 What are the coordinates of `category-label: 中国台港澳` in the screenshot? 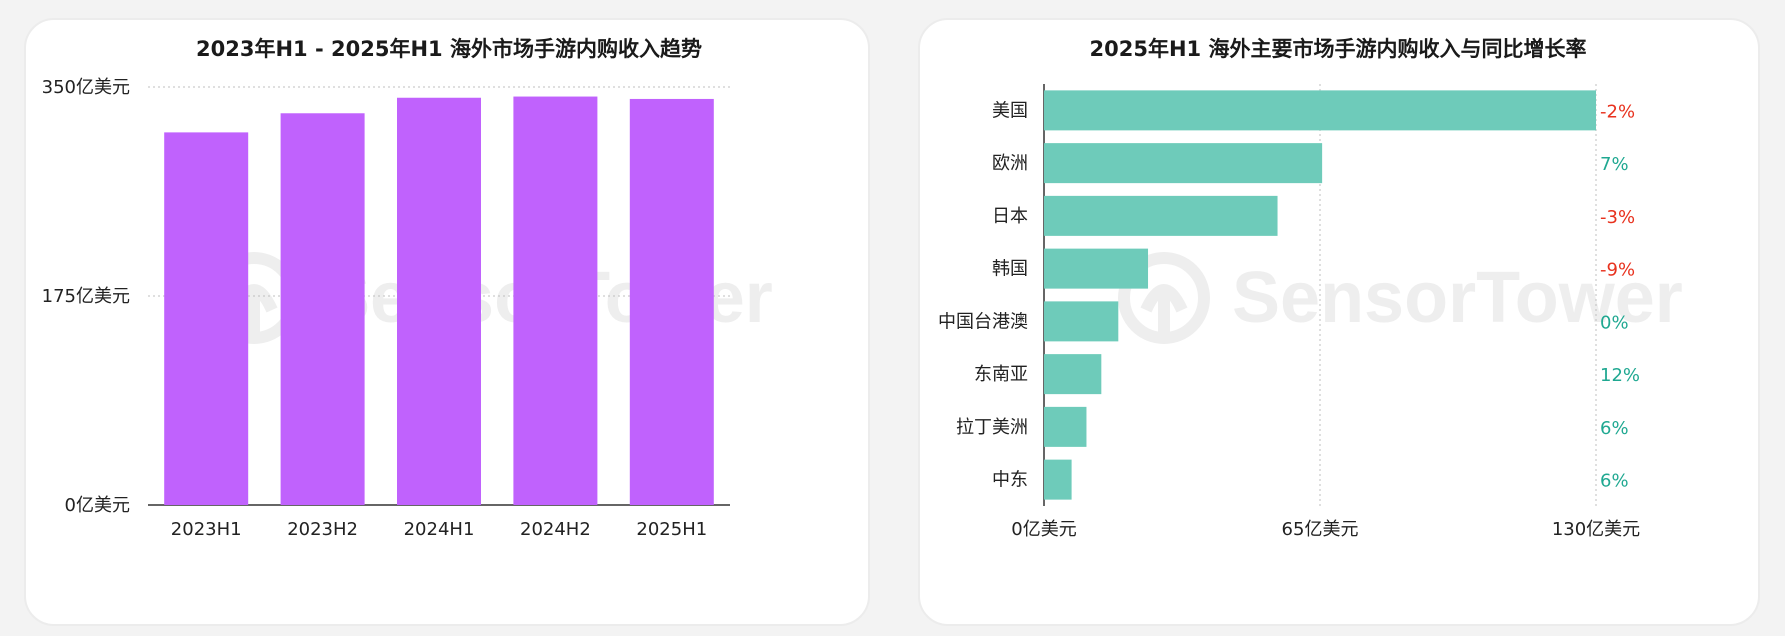 It's located at (983, 321).